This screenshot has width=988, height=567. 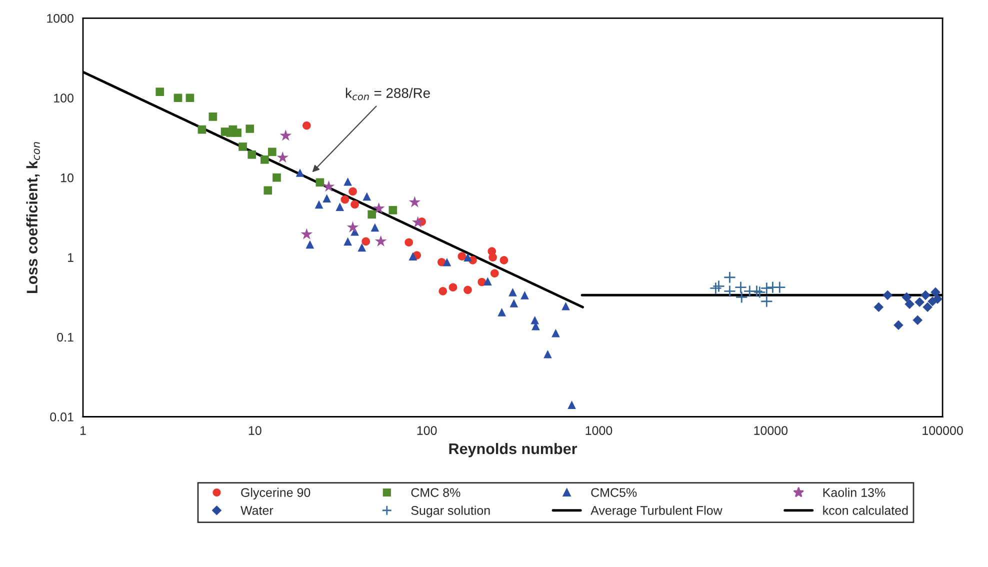 I want to click on legend-label: Glycerine 90, so click(x=275, y=494).